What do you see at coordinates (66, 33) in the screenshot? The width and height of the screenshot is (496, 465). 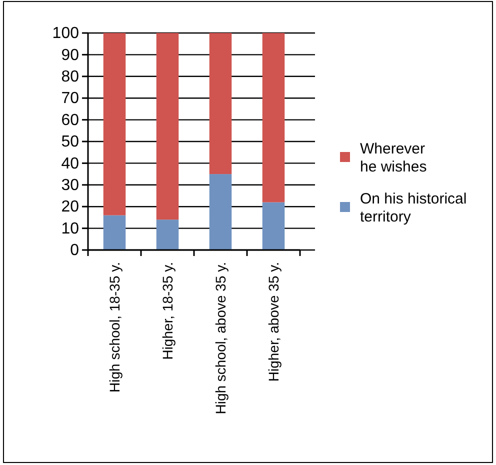 I see `y-tick-label: 100` at bounding box center [66, 33].